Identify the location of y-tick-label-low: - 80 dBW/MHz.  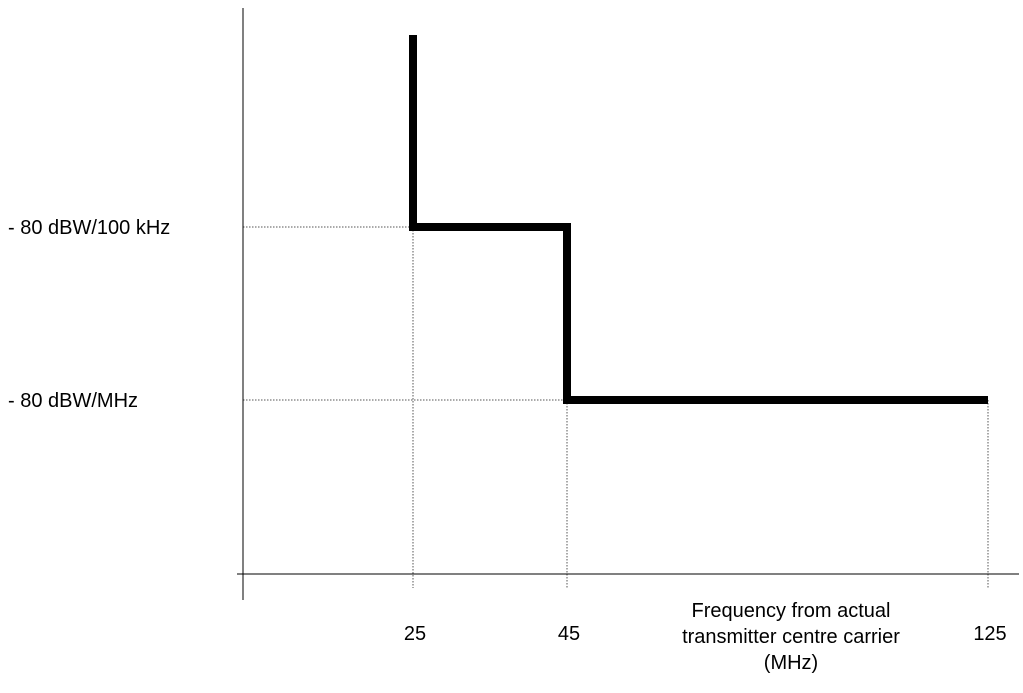
(73, 401).